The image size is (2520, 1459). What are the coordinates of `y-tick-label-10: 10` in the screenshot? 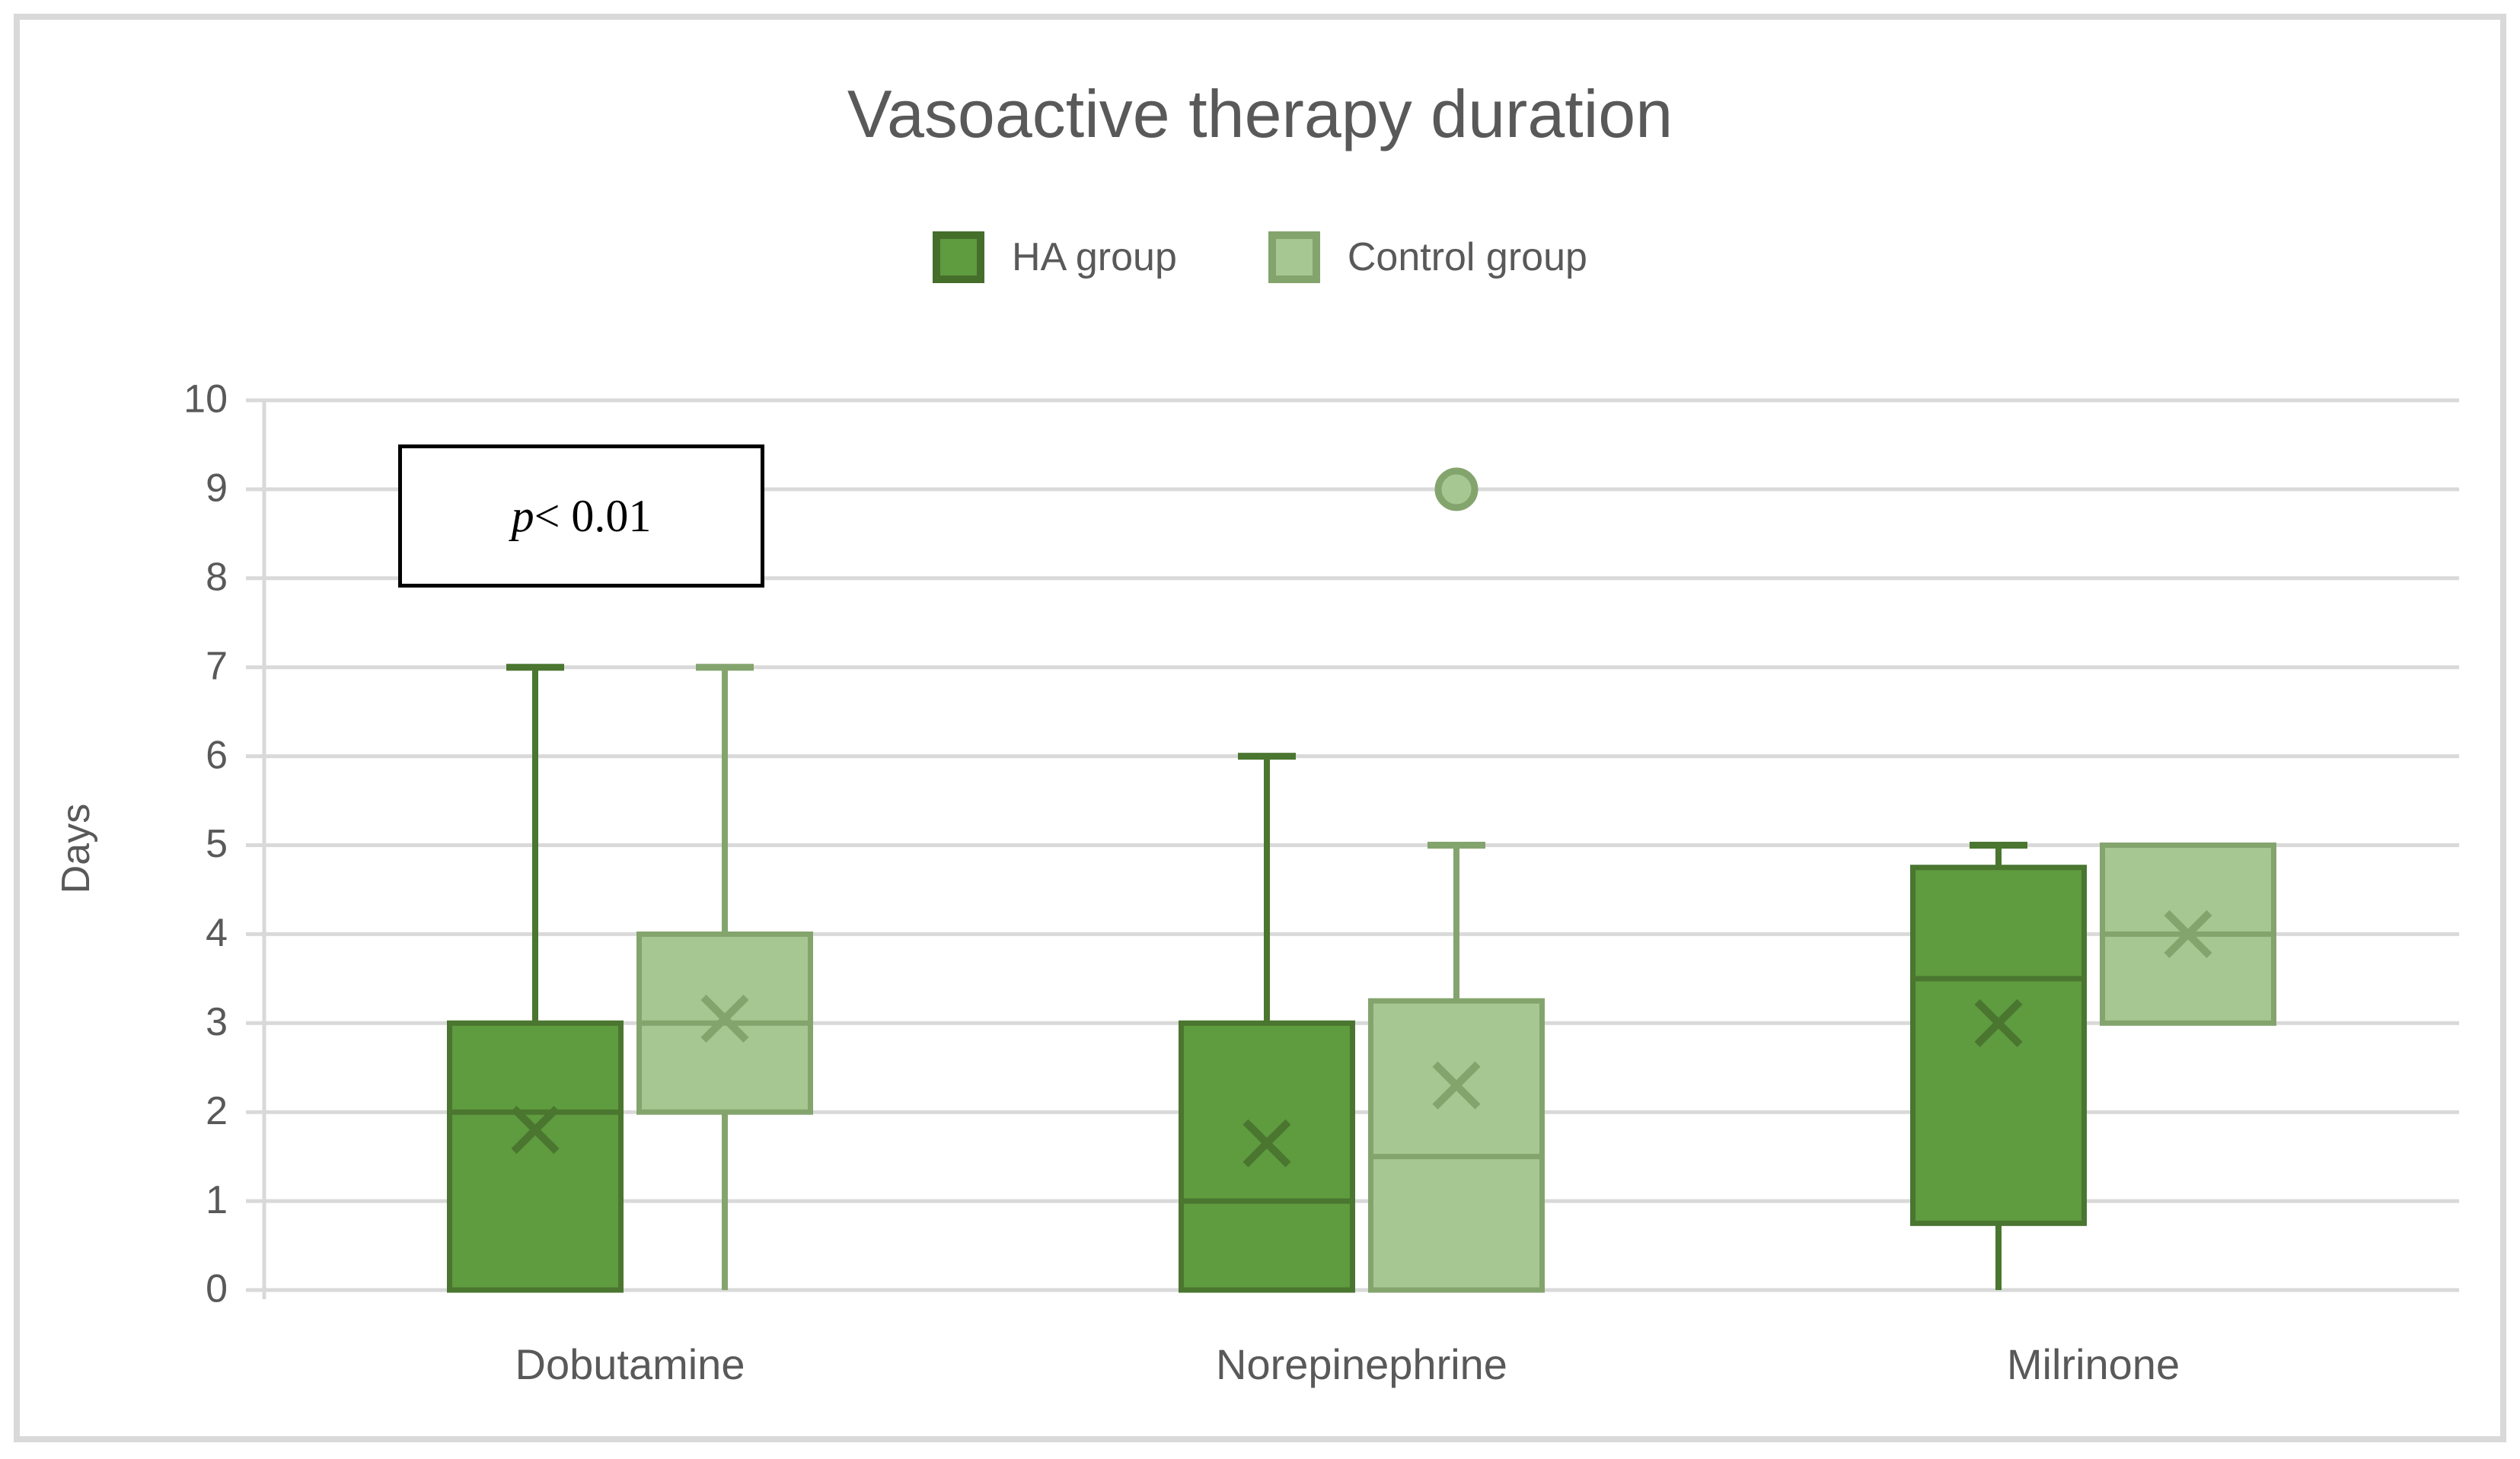 It's located at (205, 399).